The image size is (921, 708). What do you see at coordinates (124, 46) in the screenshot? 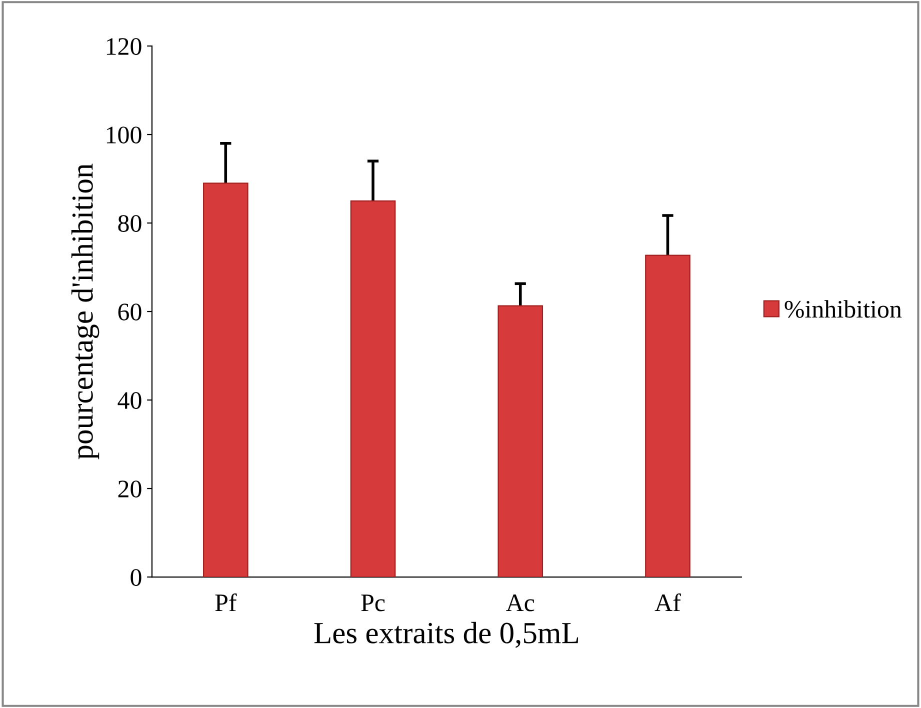
I see `y-tick-label: 120` at bounding box center [124, 46].